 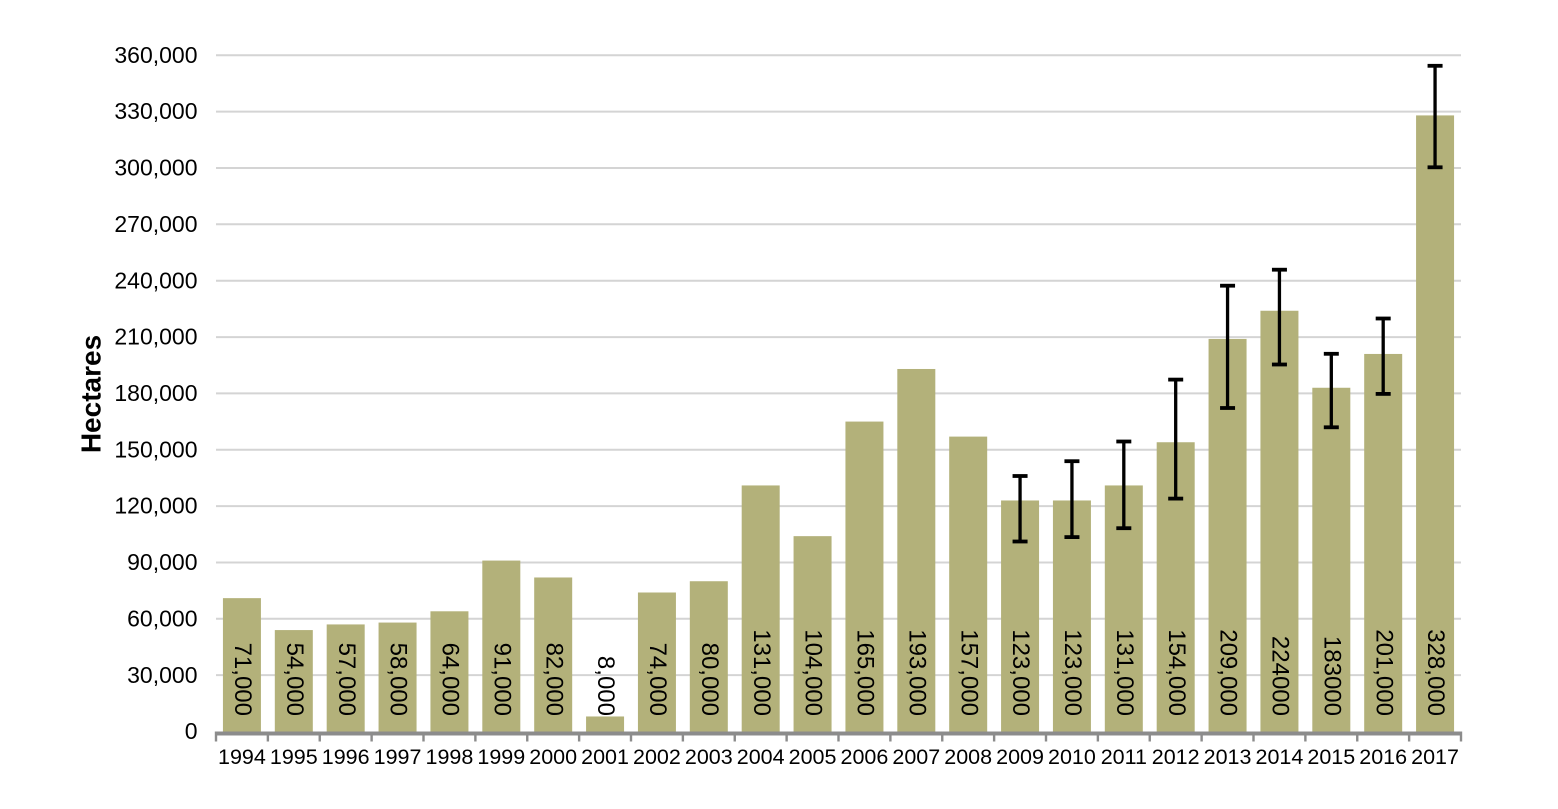 What do you see at coordinates (1435, 757) in the screenshot?
I see `svg-text: 2017` at bounding box center [1435, 757].